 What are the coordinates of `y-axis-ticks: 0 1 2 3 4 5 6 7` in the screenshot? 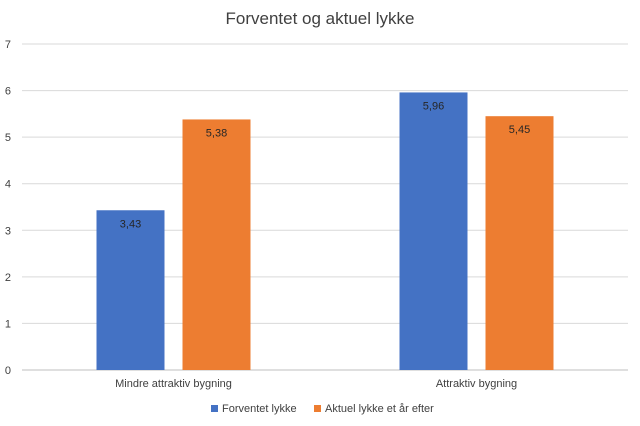 It's located at (8, 208).